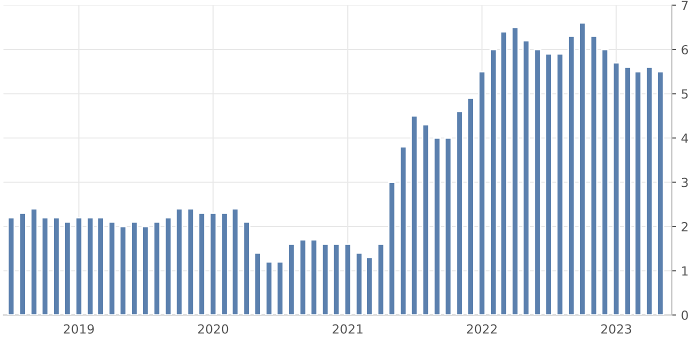 The height and width of the screenshot is (350, 689). What do you see at coordinates (685, 94) in the screenshot?
I see `y-tick-label: 5` at bounding box center [685, 94].